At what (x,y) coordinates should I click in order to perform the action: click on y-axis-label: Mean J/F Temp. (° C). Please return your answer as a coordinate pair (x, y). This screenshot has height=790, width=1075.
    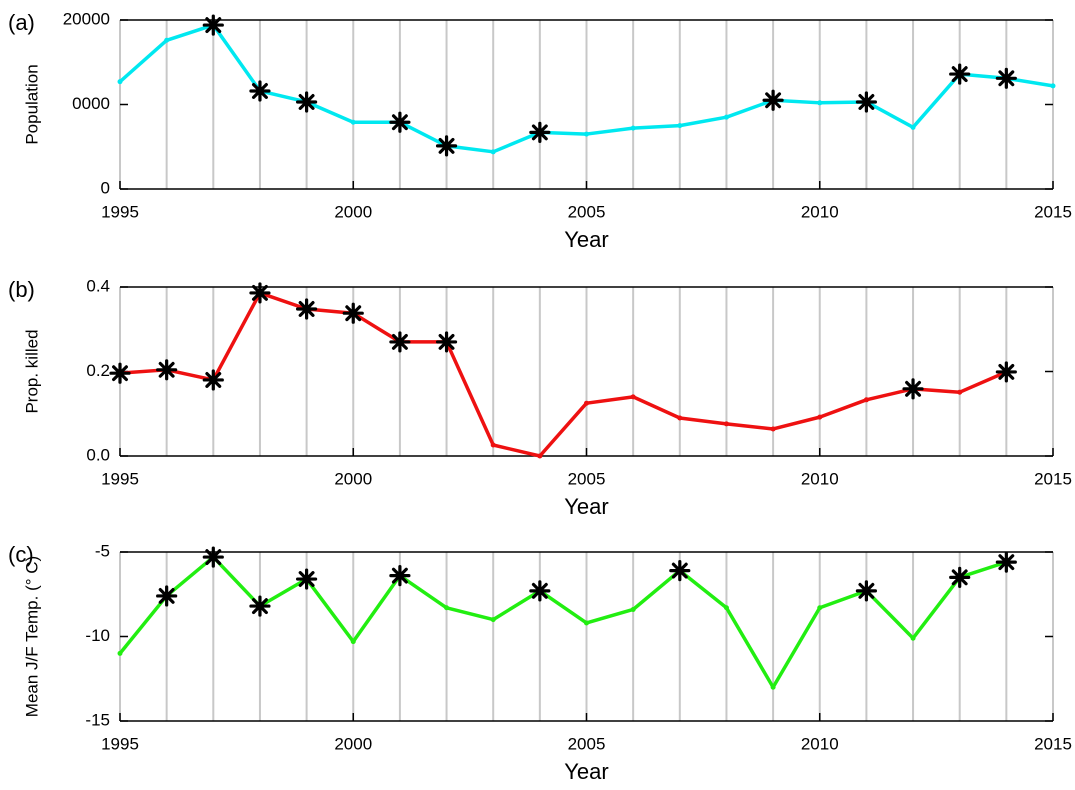
    Looking at the image, I should click on (31, 636).